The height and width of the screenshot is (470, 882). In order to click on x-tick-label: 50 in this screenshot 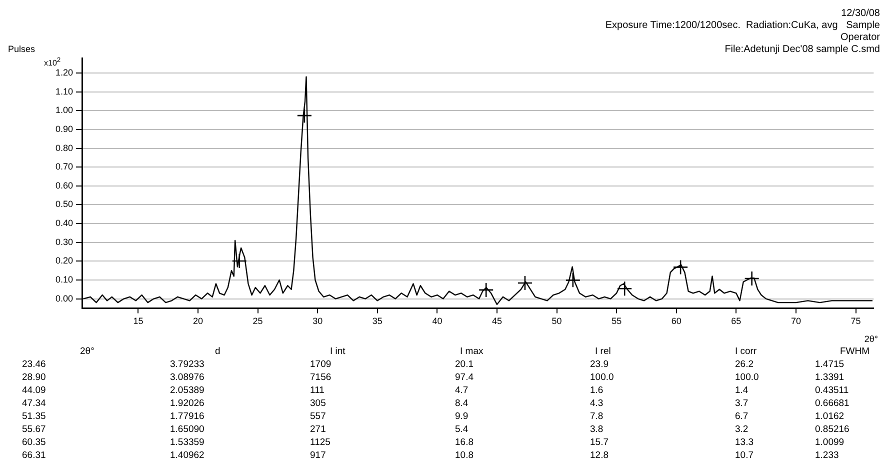, I will do `click(557, 321)`.